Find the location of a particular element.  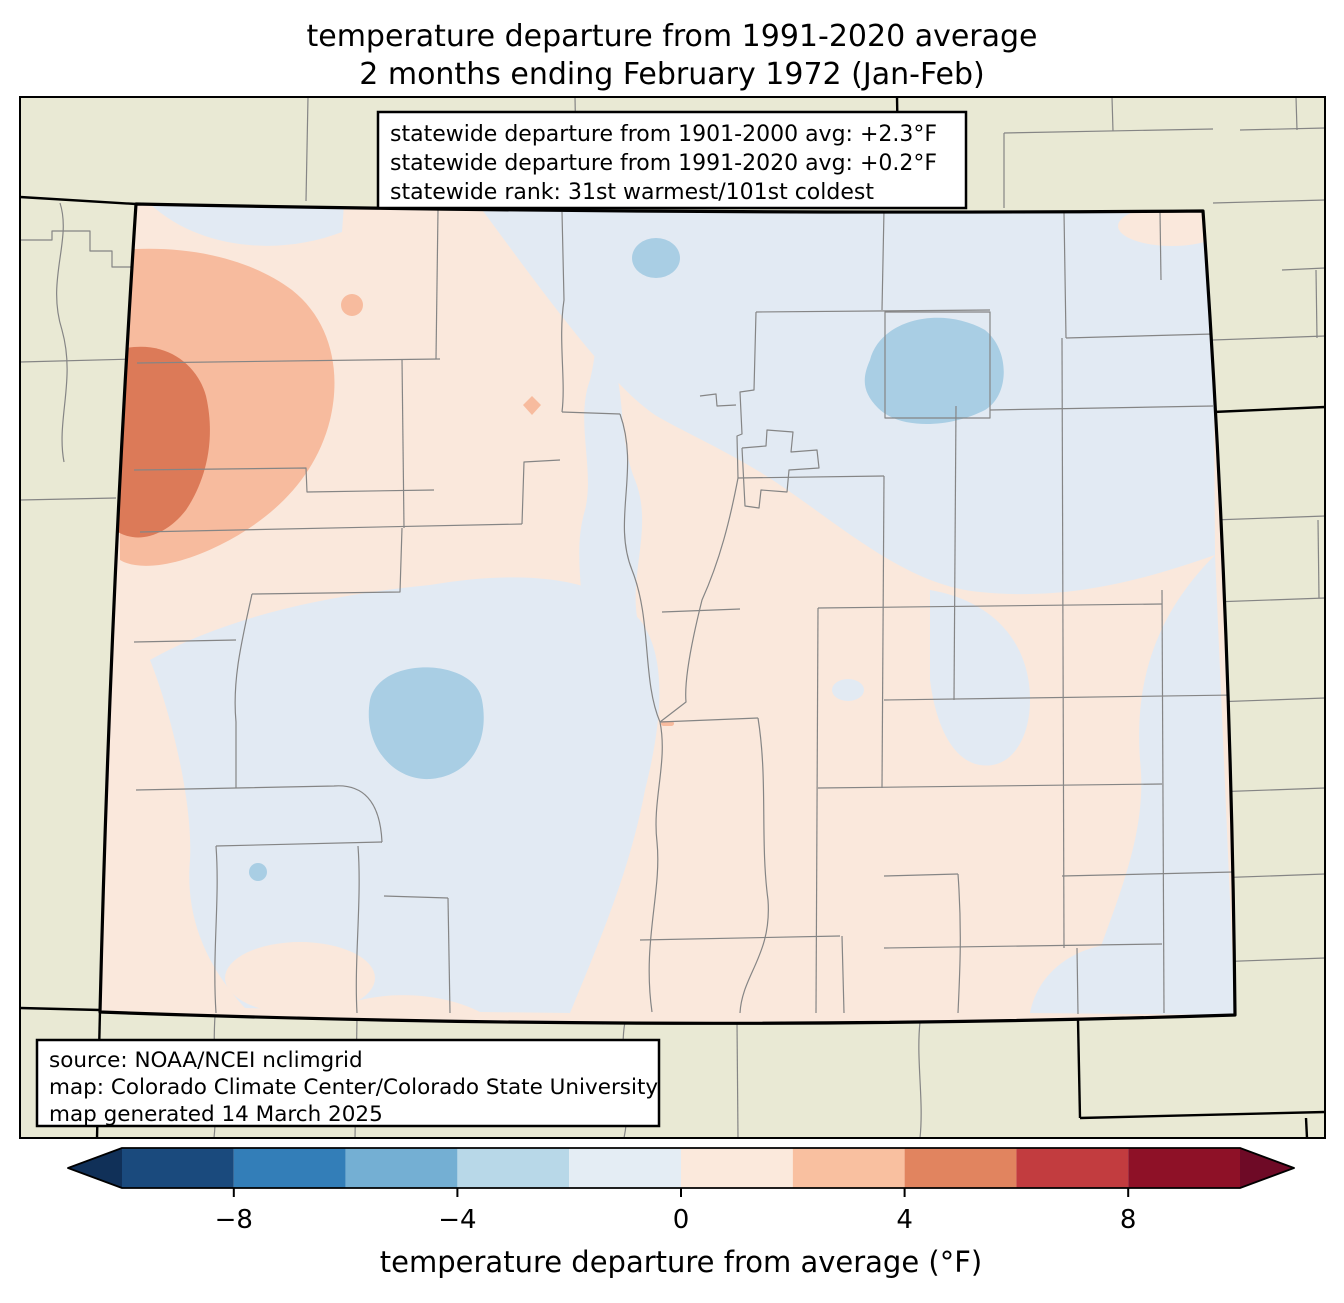

source-line-1: source: NOAA/NCEI nclimgrid is located at coordinates (206, 1060).